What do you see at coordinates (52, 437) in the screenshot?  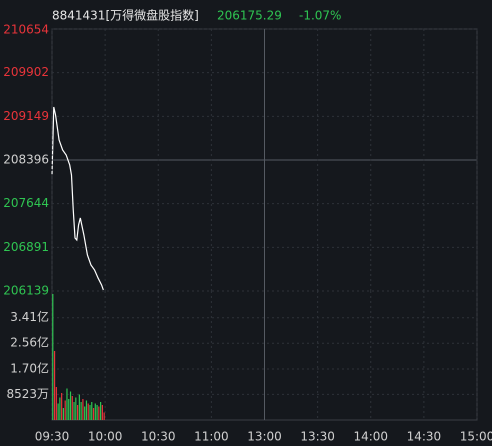 I see `x-tick-label: 09:30` at bounding box center [52, 437].